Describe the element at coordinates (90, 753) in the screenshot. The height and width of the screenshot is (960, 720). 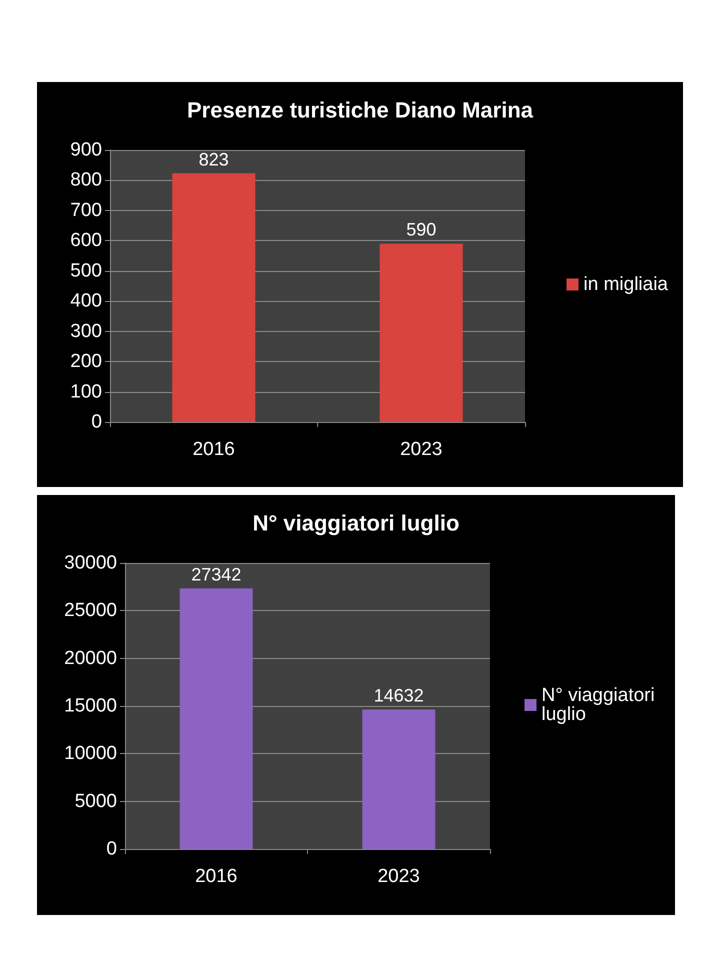
I see `y-tick-label: 10000` at that location.